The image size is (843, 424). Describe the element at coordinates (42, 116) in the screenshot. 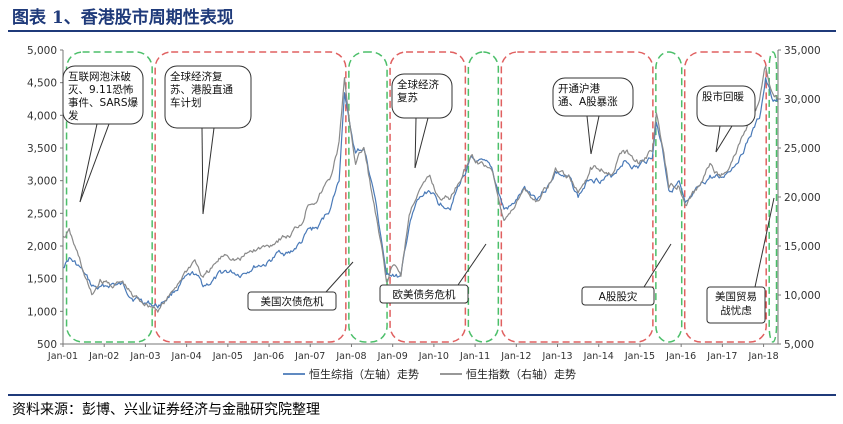

I see `y-left-tick-label: 4,000` at that location.